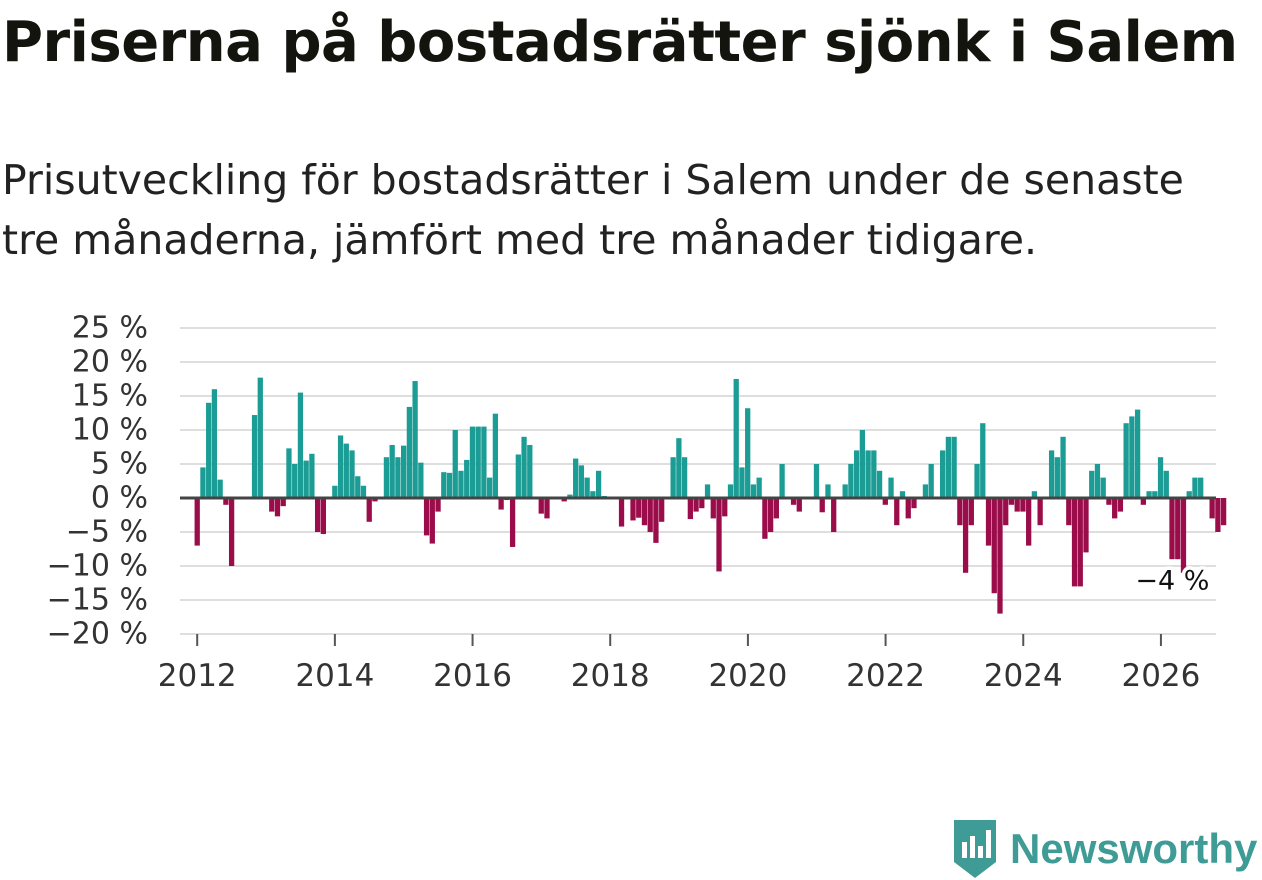 This screenshot has width=1262, height=880. What do you see at coordinates (975, 849) in the screenshot?
I see `newsworthy-logo-icon` at bounding box center [975, 849].